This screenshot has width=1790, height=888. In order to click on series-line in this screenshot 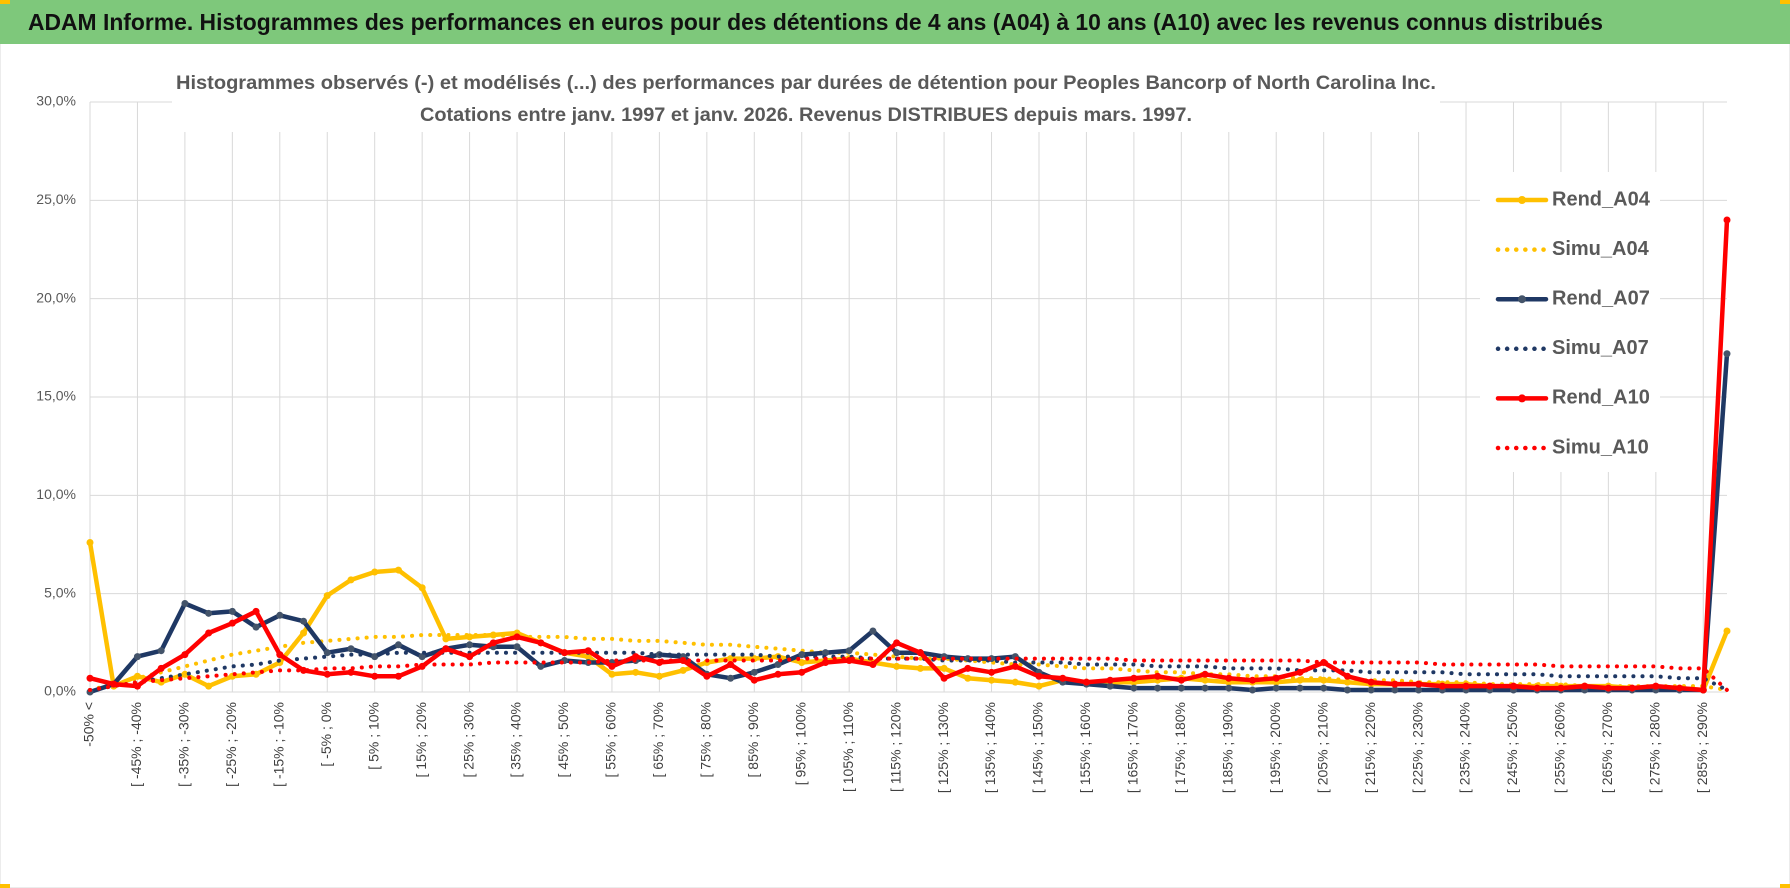, I will do `click(908, 674)`.